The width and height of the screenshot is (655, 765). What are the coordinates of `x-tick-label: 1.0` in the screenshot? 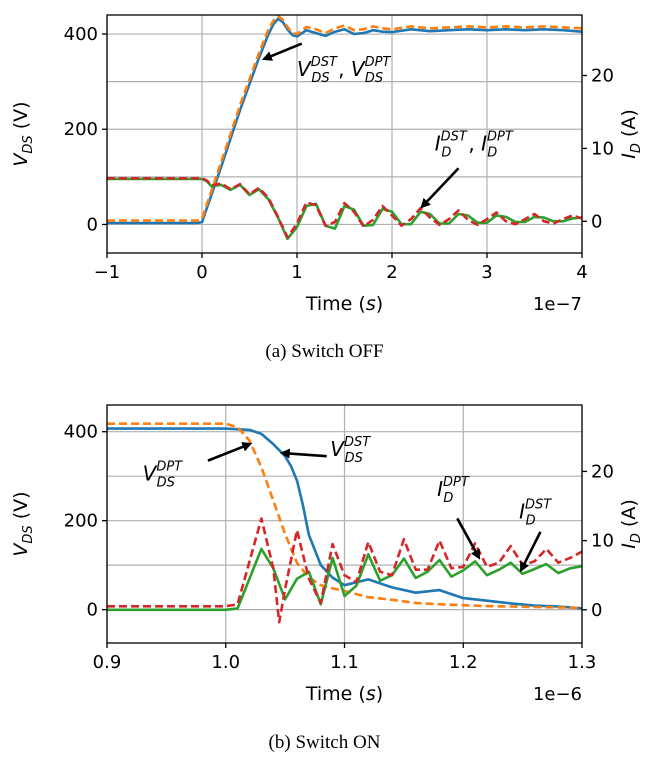 It's located at (225, 662).